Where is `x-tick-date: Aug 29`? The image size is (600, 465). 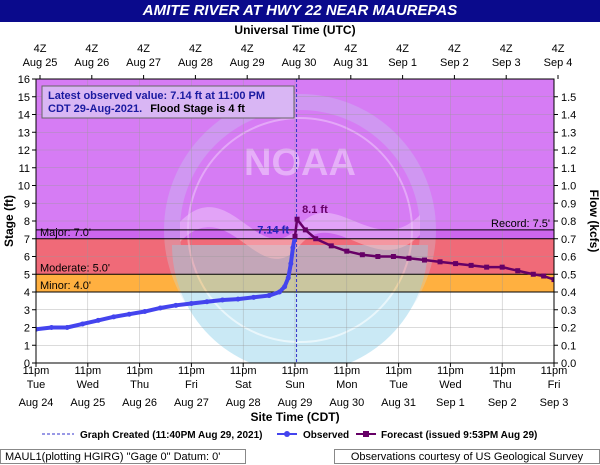
x-tick-date: Aug 29 is located at coordinates (295, 403).